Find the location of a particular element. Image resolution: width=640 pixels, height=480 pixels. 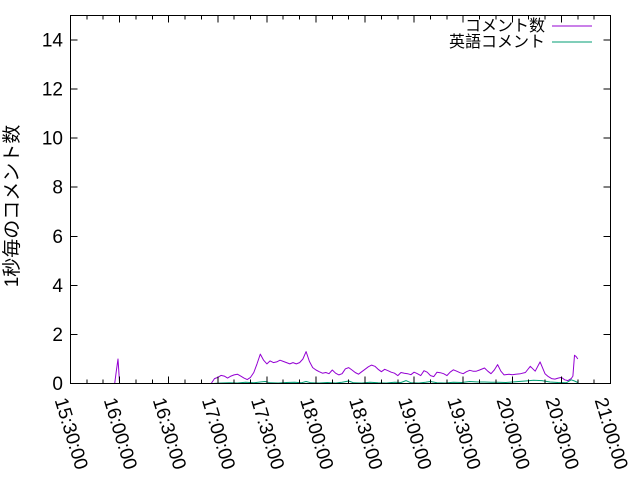

x-tick-label: 20:00:00 is located at coordinates (513, 433).